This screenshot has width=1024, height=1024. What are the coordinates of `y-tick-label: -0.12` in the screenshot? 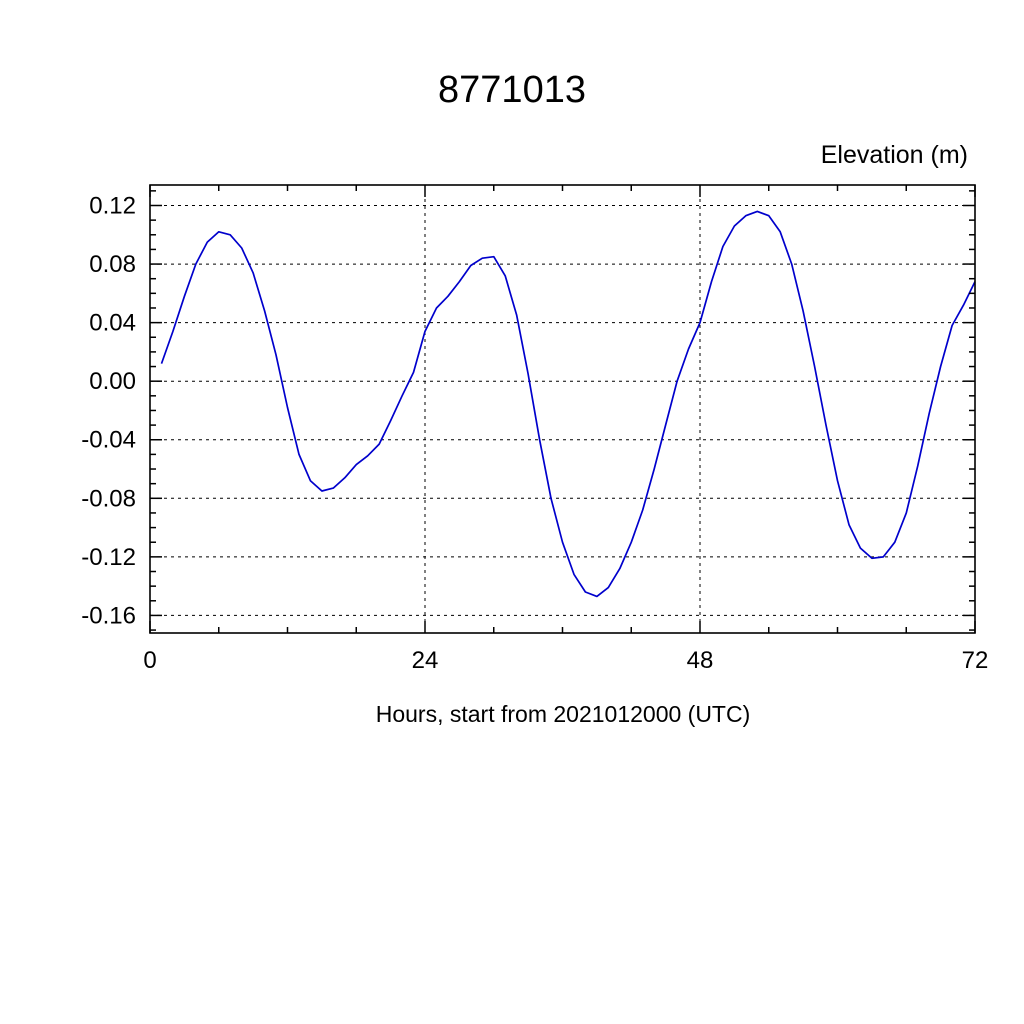 It's located at (108, 557).